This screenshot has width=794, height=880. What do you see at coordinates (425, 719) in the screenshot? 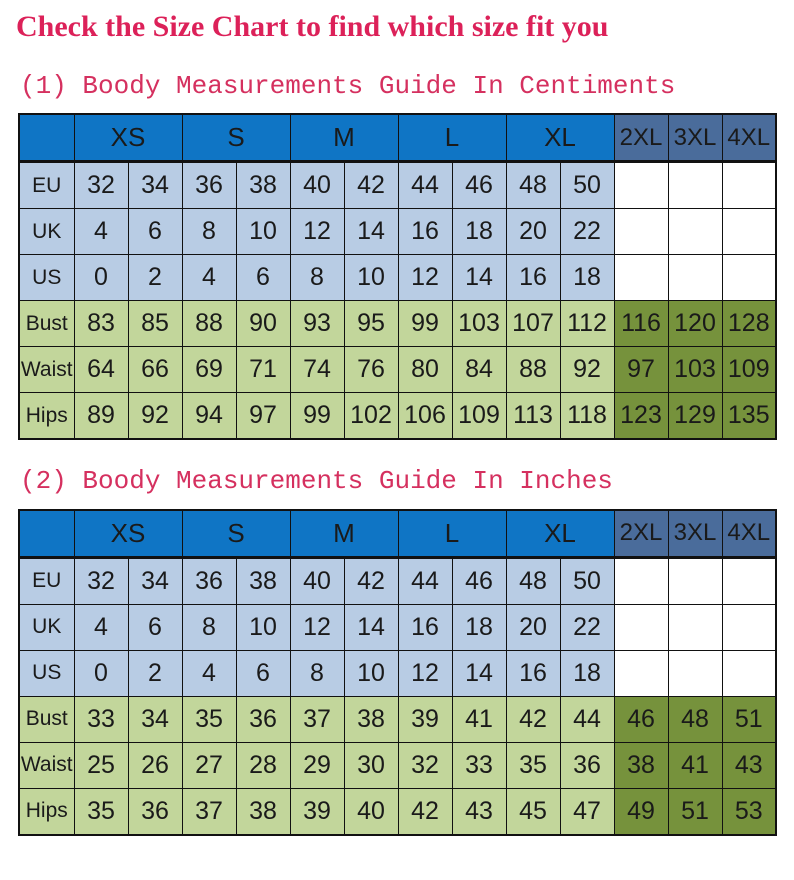
I see `size-cell: 39` at bounding box center [425, 719].